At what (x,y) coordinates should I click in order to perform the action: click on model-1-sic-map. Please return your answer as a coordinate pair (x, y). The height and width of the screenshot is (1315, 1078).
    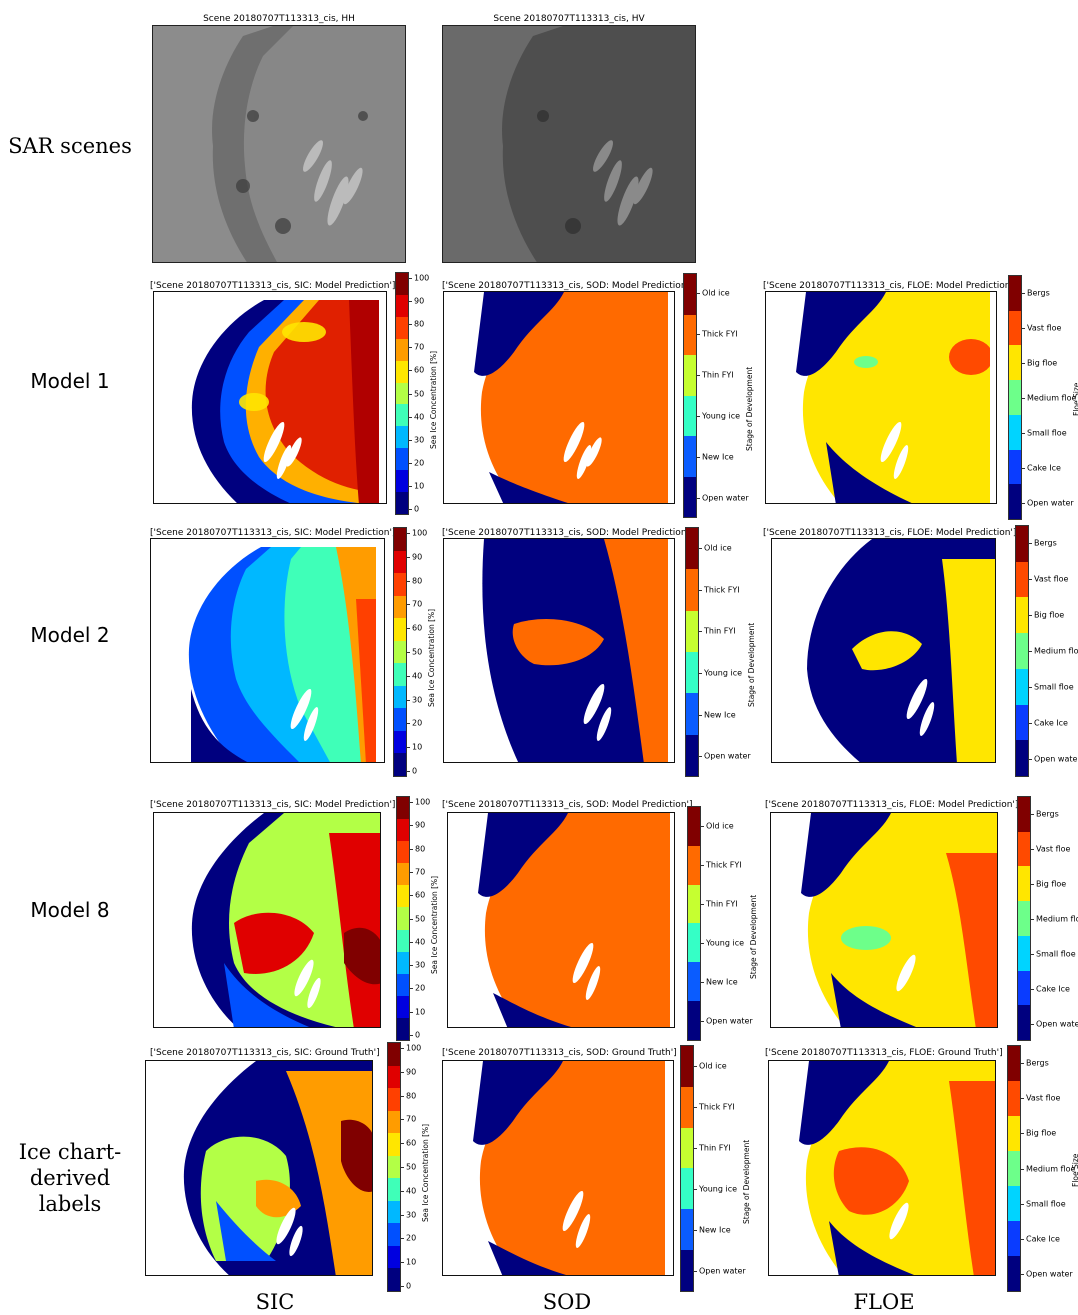
    Looking at the image, I should click on (270, 397).